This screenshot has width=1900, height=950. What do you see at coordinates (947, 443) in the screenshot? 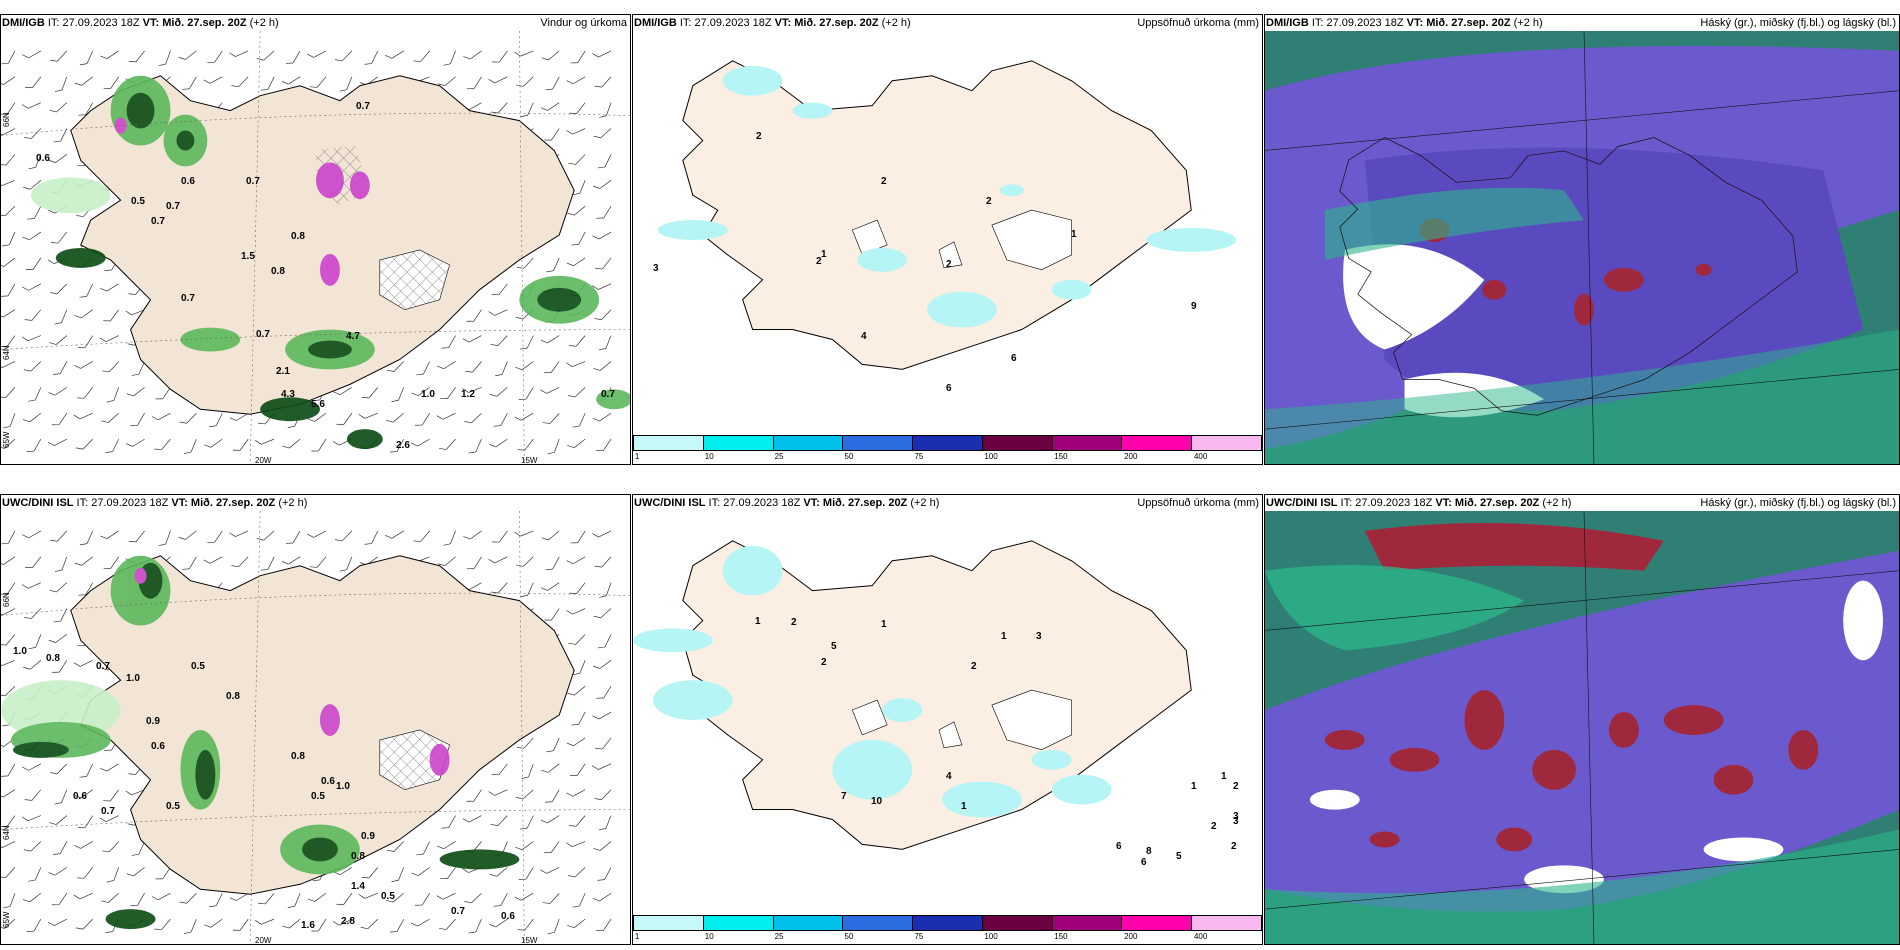
I see `colorbar-cells` at bounding box center [947, 443].